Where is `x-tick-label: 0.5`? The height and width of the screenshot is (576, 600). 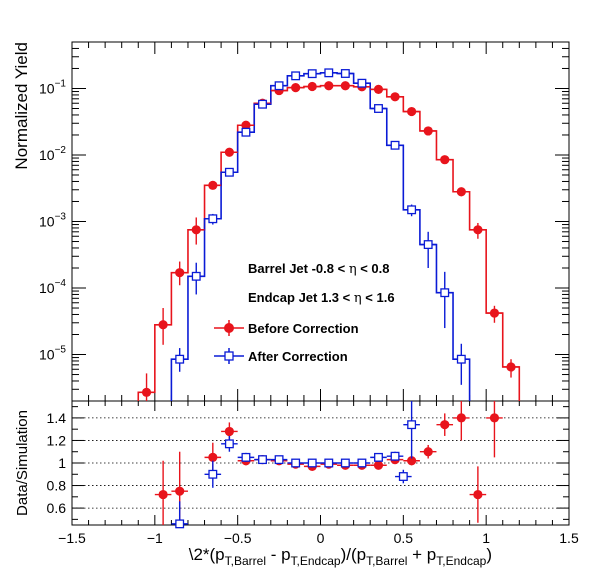 x-tick-label: 0.5 is located at coordinates (404, 538).